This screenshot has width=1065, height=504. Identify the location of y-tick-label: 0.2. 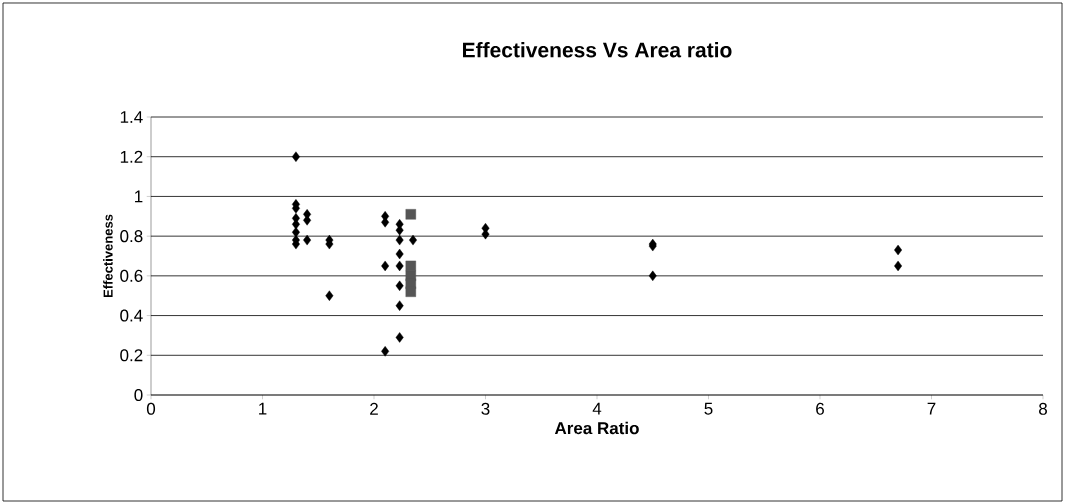
(131, 355).